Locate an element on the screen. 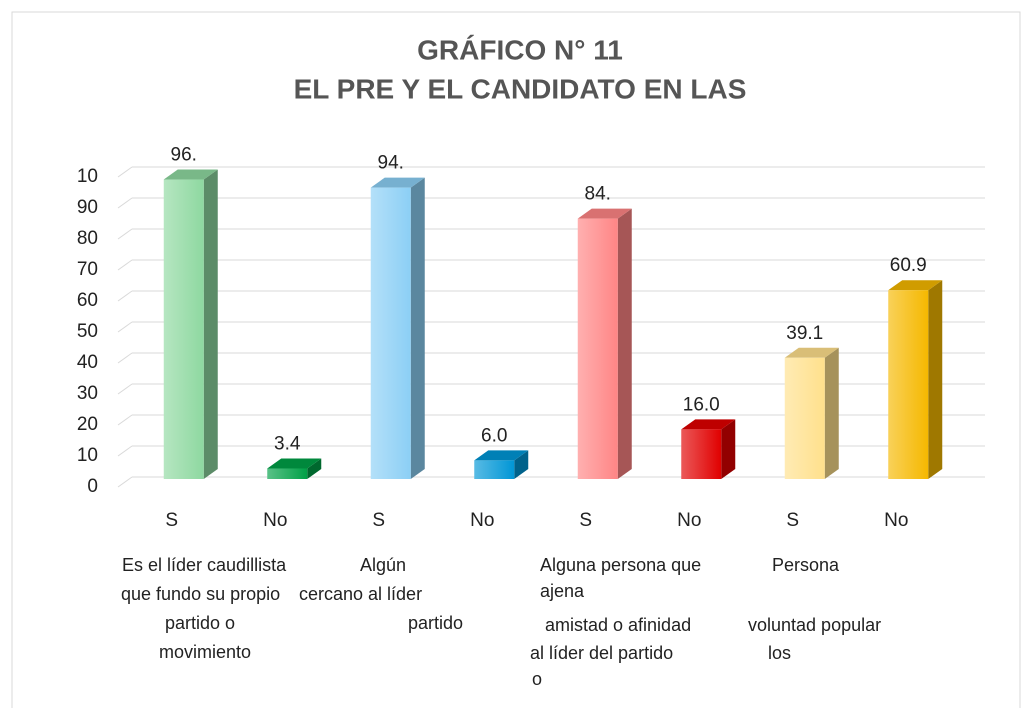 The image size is (1033, 708). group-label: amistad o afinidad is located at coordinates (618, 625).